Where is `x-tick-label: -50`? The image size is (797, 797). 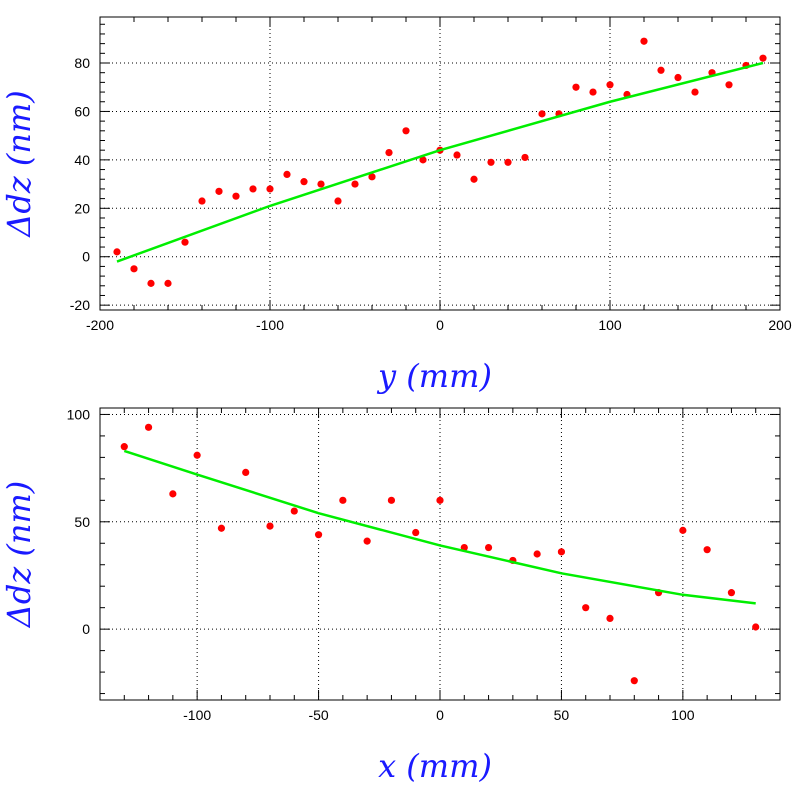 x-tick-label: -50 is located at coordinates (318, 715).